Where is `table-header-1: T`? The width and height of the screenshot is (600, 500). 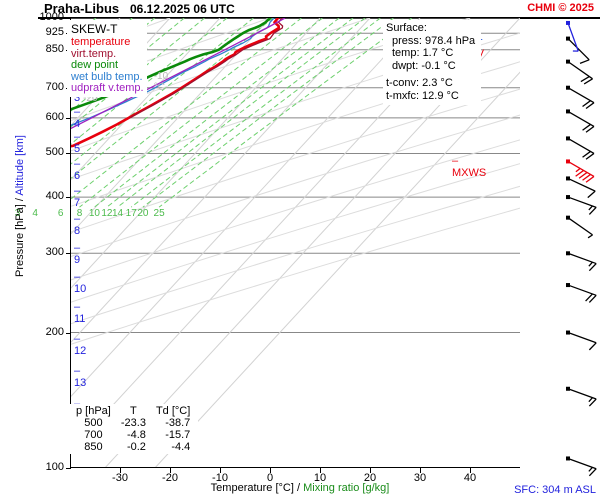
table-header-1: T is located at coordinates (133, 411).